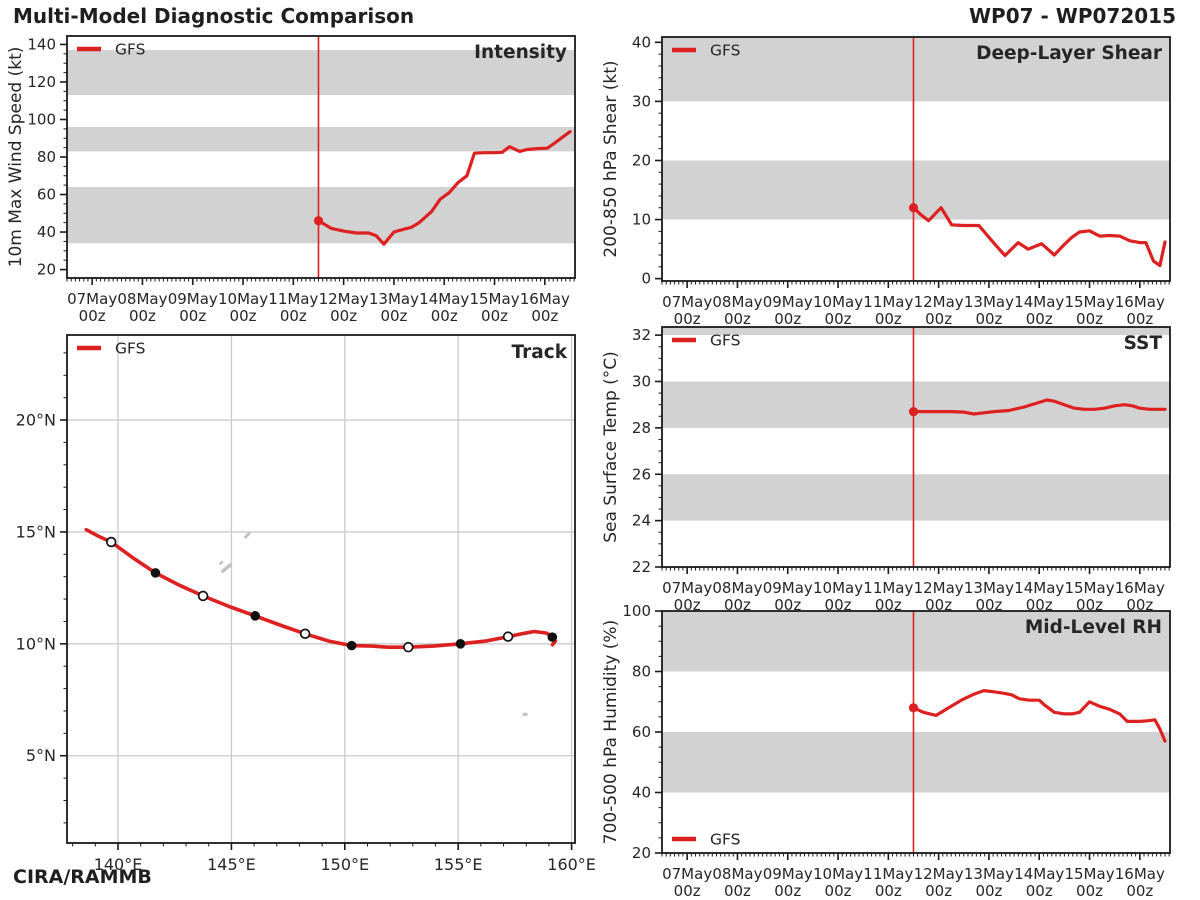 The height and width of the screenshot is (900, 1200). Describe the element at coordinates (344, 299) in the screenshot. I see `intensity-xtick-label: 12May` at that location.